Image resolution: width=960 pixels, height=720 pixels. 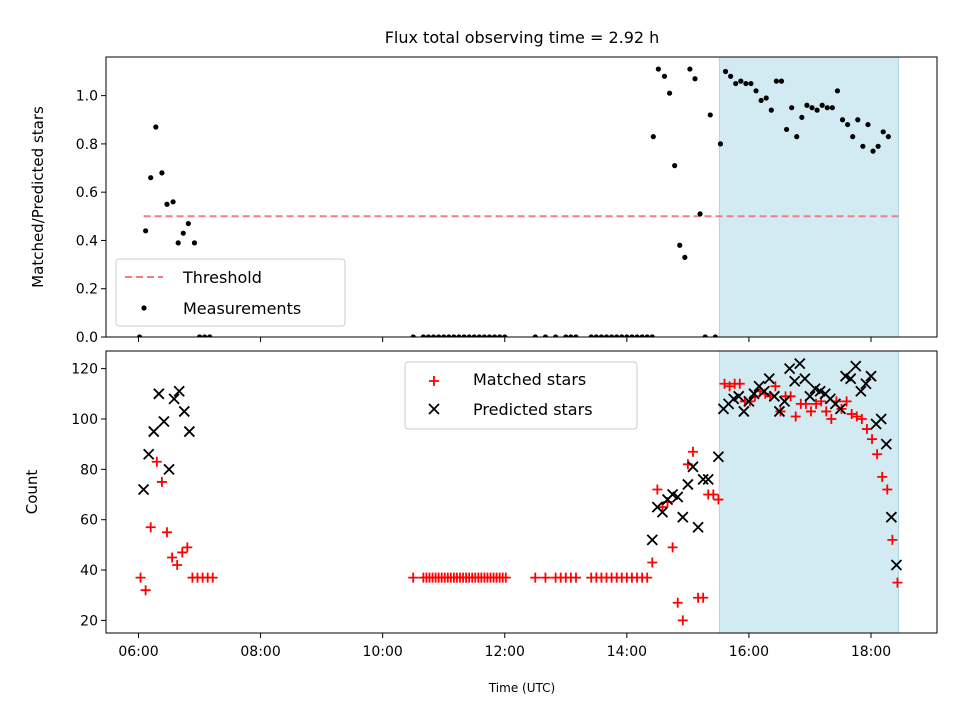 I want to click on x-tick-label: 14:00, so click(x=627, y=652).